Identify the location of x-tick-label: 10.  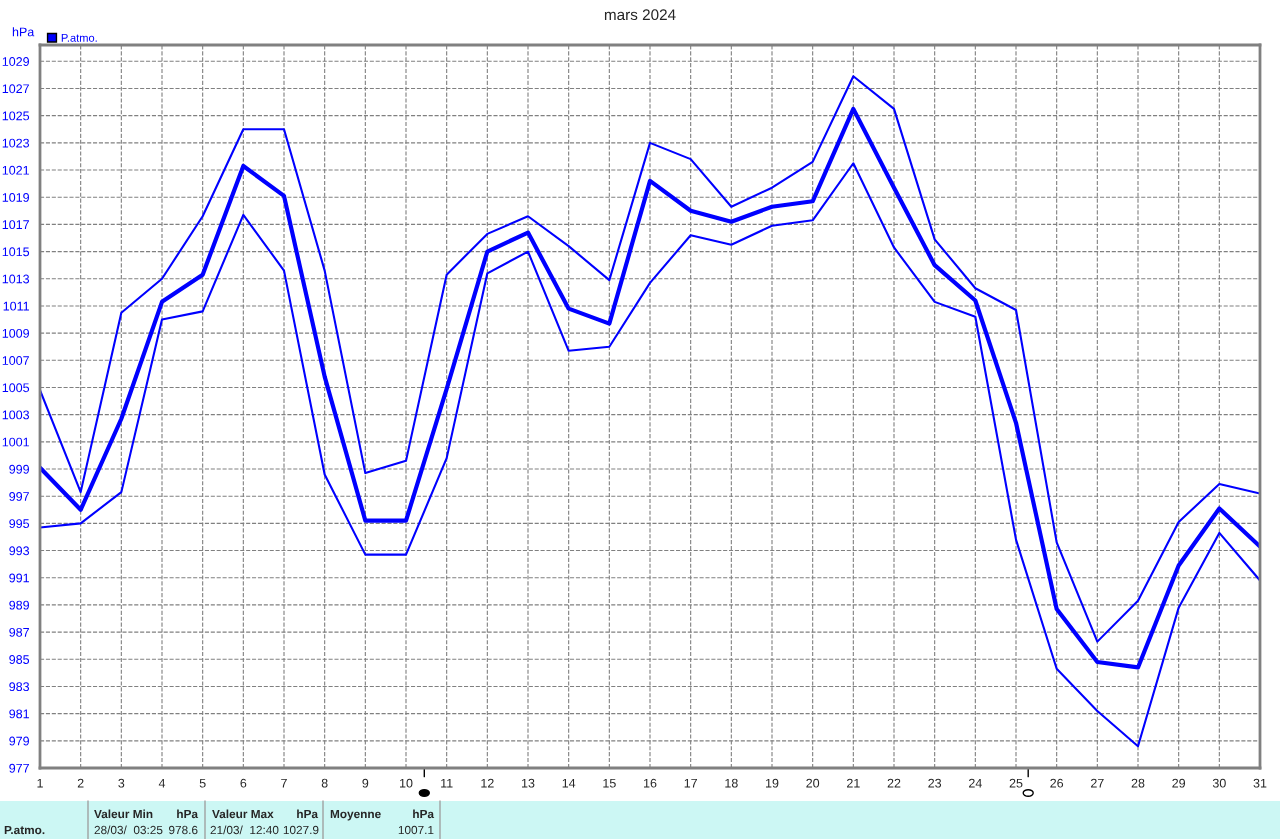
(406, 783).